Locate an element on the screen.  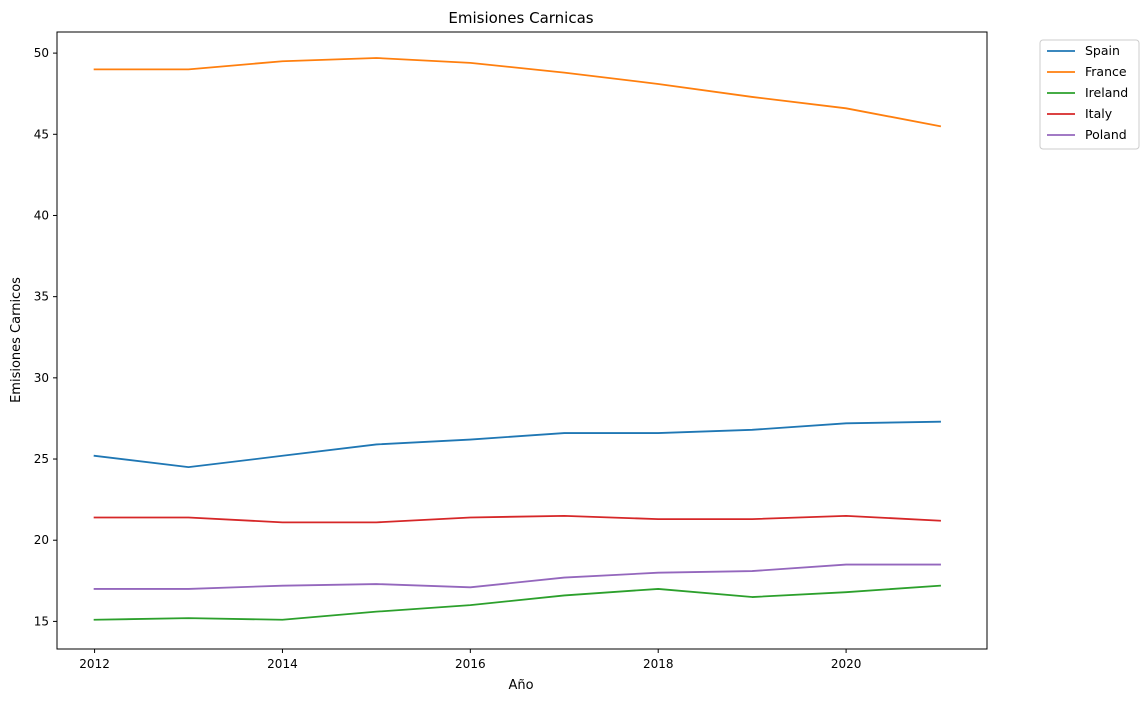
y-axis-label: Emisiones Carnicos is located at coordinates (16, 340).